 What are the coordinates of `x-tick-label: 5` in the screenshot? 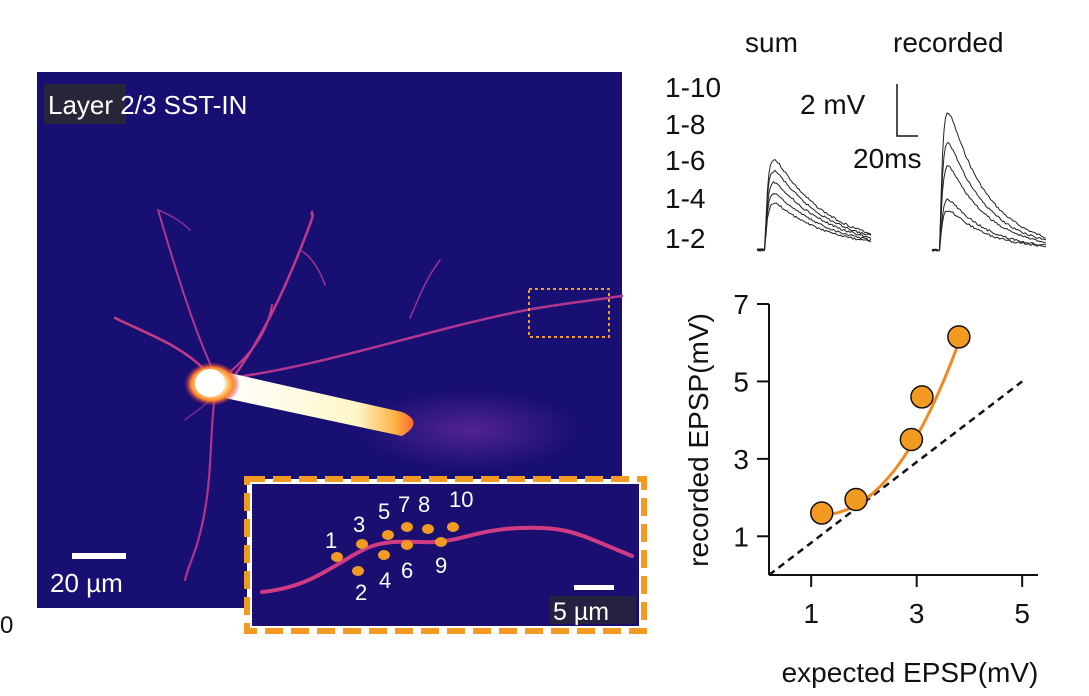 It's located at (1022, 613).